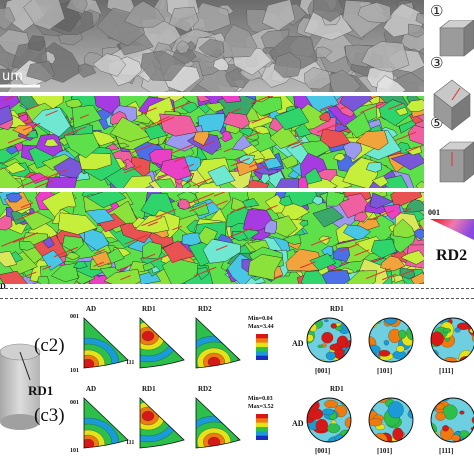  I want to click on contour-band, so click(89, 363).